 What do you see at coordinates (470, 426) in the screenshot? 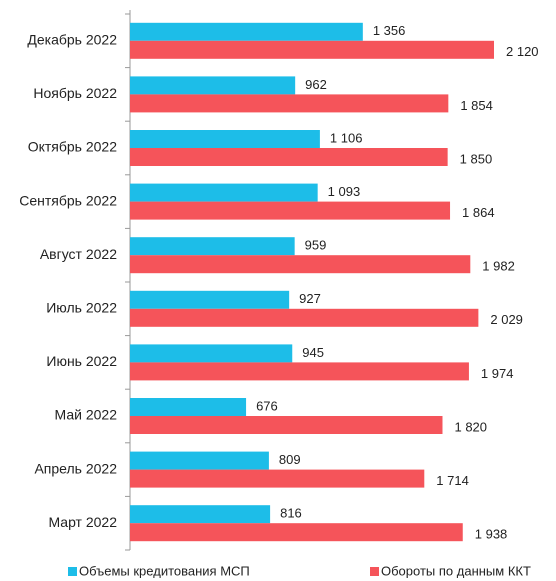
I see `value-label: 1 820` at bounding box center [470, 426].